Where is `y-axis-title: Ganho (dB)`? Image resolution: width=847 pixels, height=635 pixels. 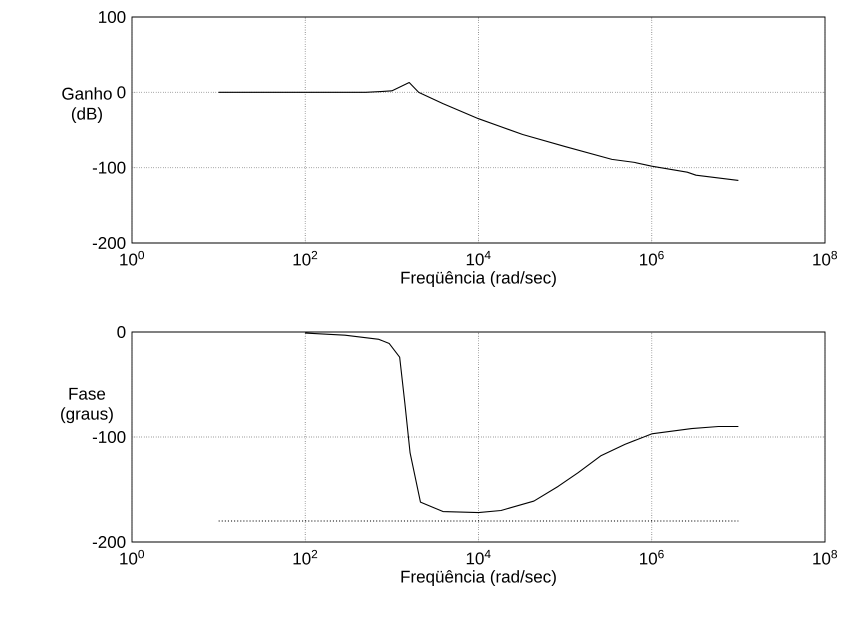 y-axis-title: Ganho (dB) is located at coordinates (87, 105).